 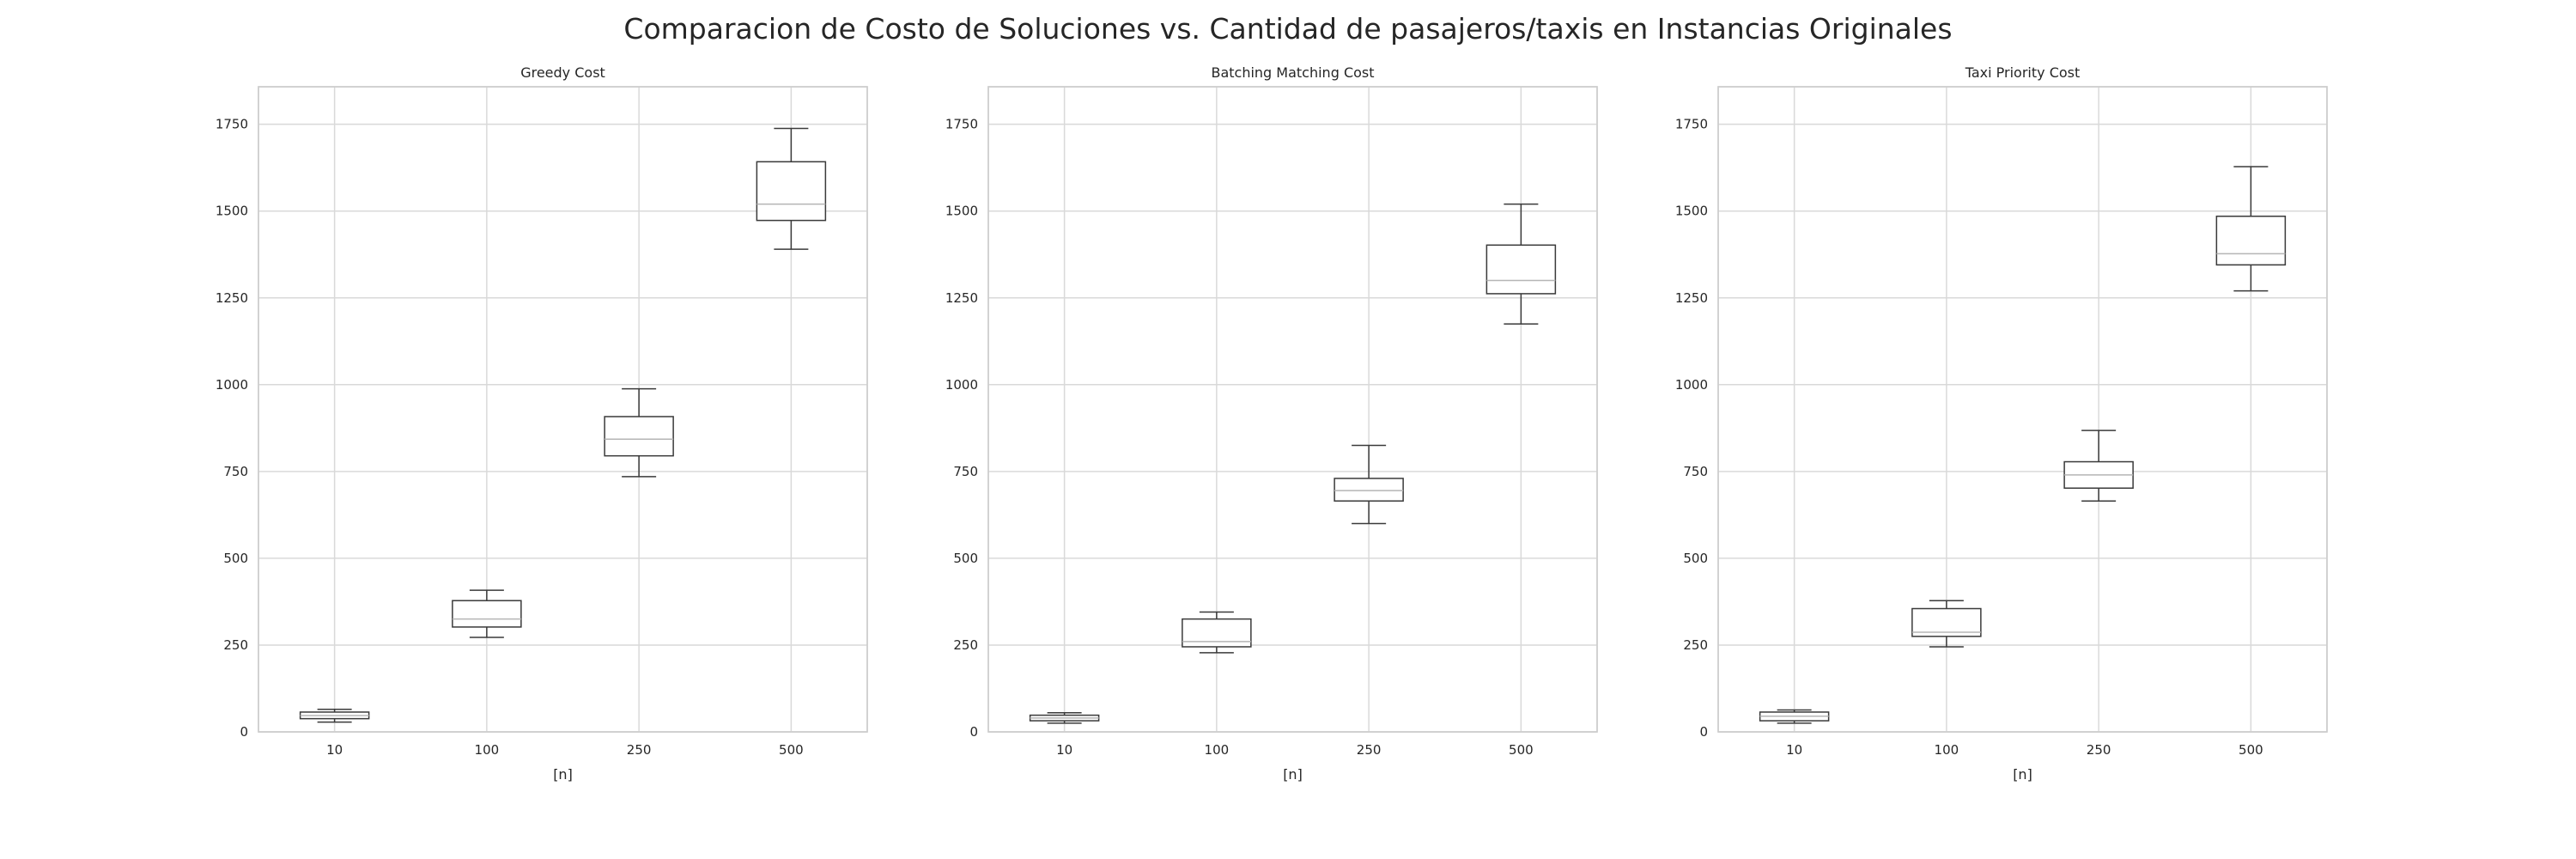 What do you see at coordinates (1292, 72) in the screenshot?
I see `panel-title: Batching Matching Cost` at bounding box center [1292, 72].